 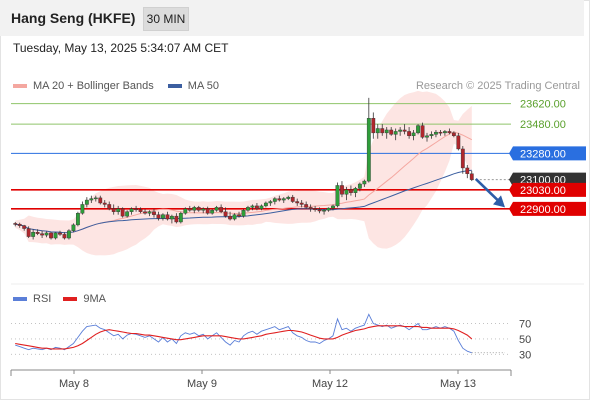 I want to click on ma20-swatch, so click(x=20, y=86).